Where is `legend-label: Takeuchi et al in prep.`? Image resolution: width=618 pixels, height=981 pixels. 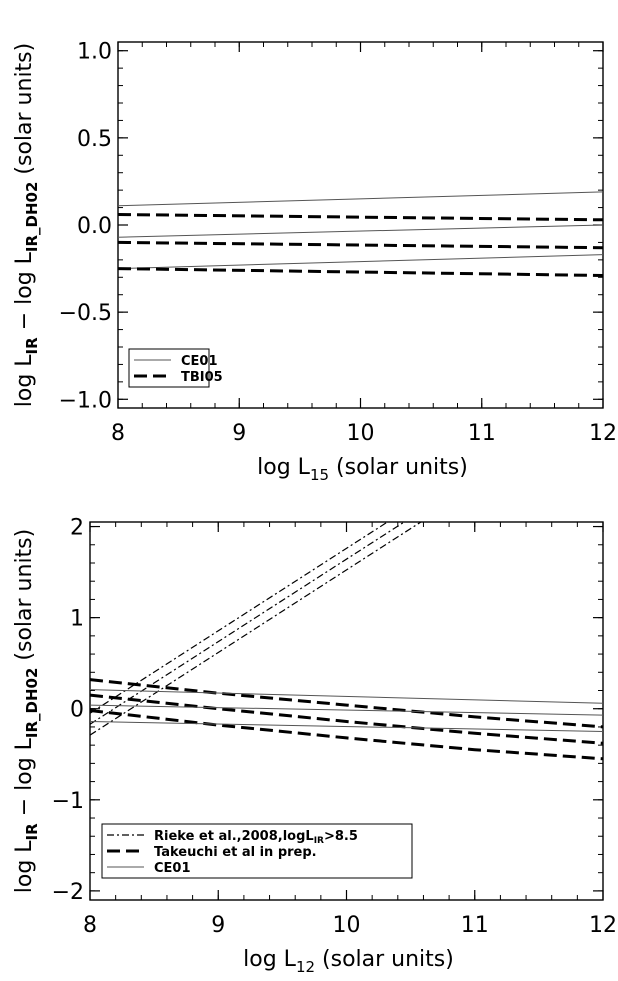 legend-label: Takeuchi et al in prep. is located at coordinates (235, 852).